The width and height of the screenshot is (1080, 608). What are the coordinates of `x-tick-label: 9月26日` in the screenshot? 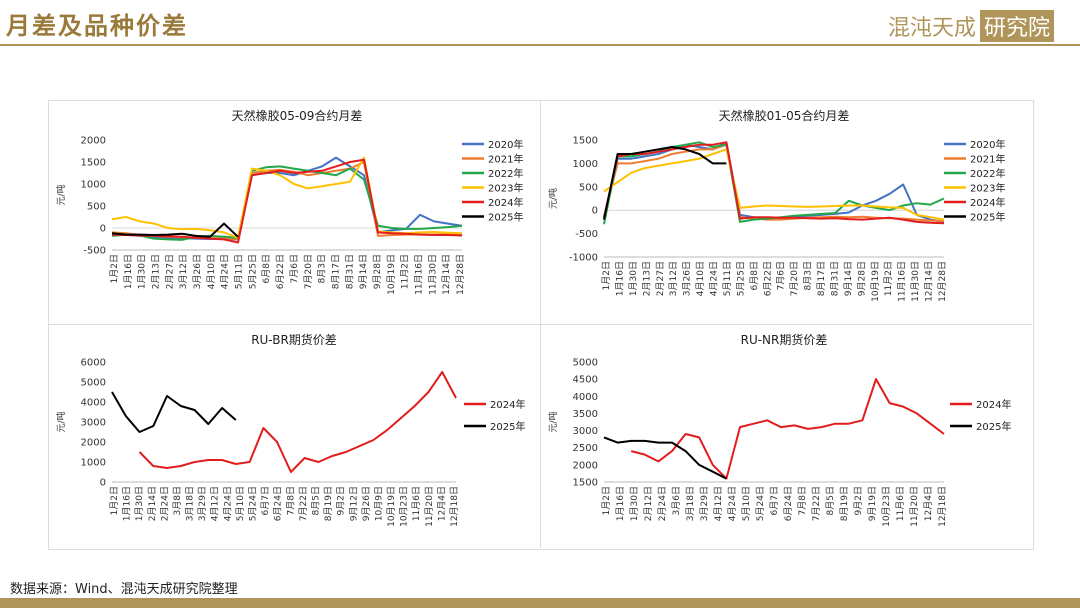 It's located at (366, 503).